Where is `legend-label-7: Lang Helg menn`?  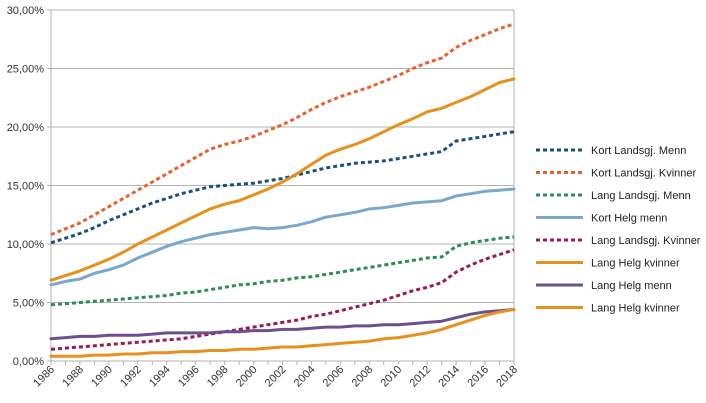 legend-label-7: Lang Helg menn is located at coordinates (631, 286).